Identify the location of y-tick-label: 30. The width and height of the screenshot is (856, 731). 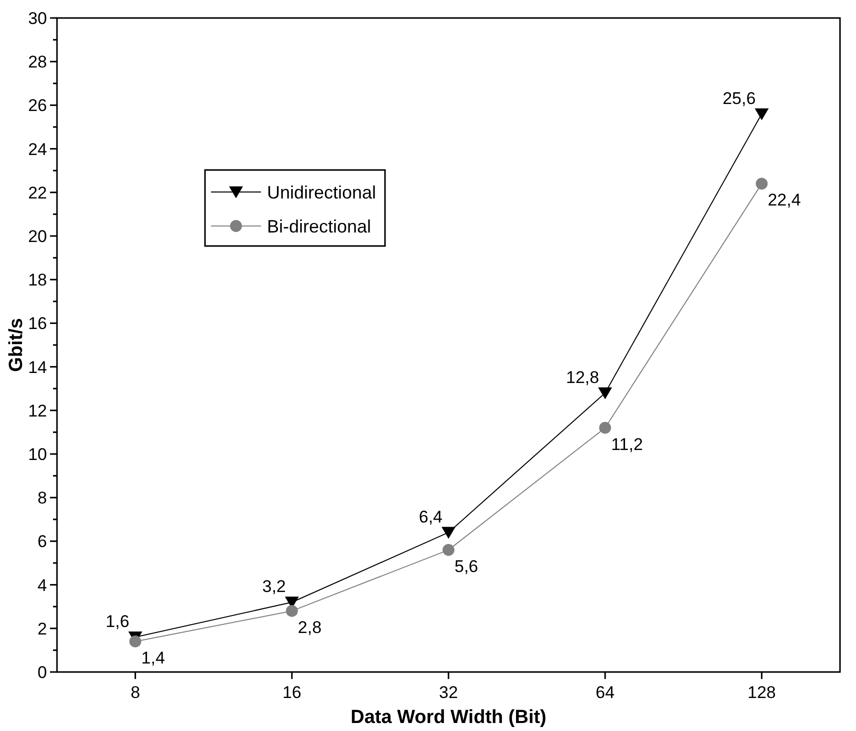
(37, 18).